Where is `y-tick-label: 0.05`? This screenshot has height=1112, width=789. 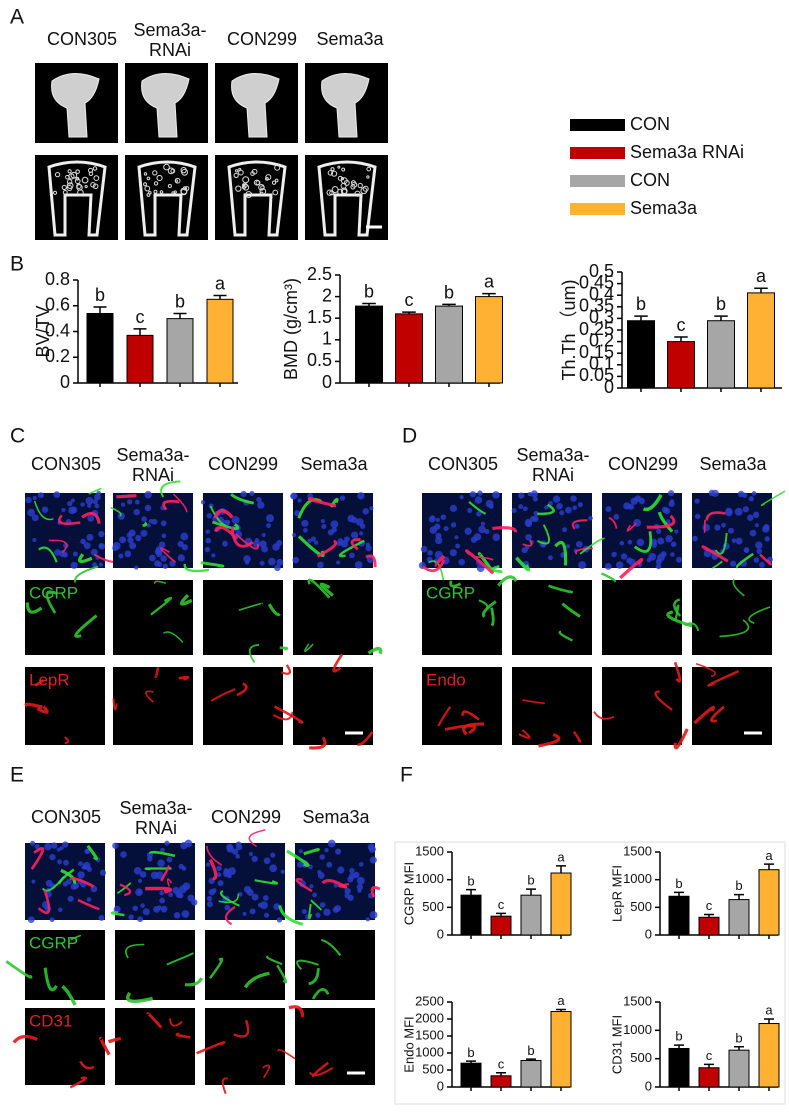 y-tick-label: 0.05 is located at coordinates (596, 375).